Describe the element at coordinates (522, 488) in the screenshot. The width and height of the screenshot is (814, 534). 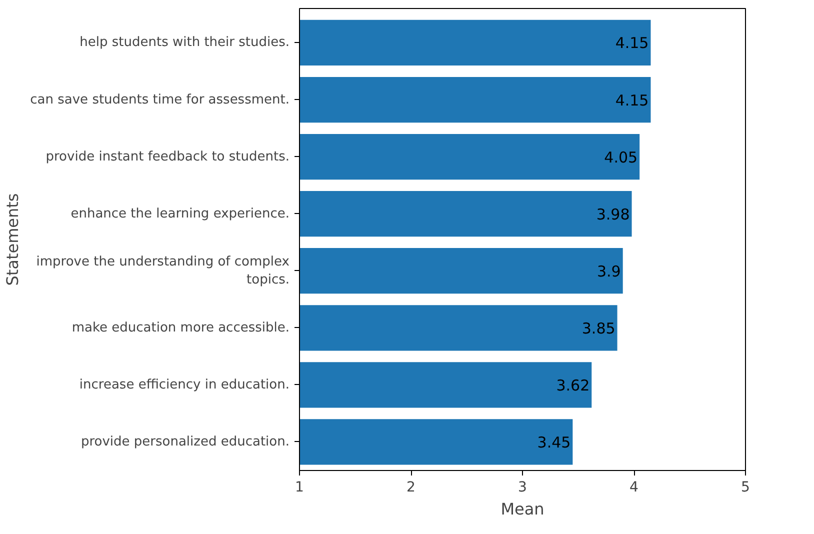
I see `x-tick-label: 3` at that location.